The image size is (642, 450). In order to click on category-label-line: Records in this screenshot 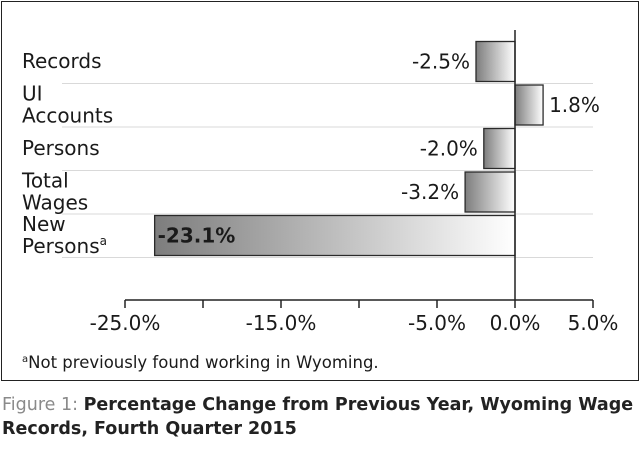, I will do `click(62, 61)`.